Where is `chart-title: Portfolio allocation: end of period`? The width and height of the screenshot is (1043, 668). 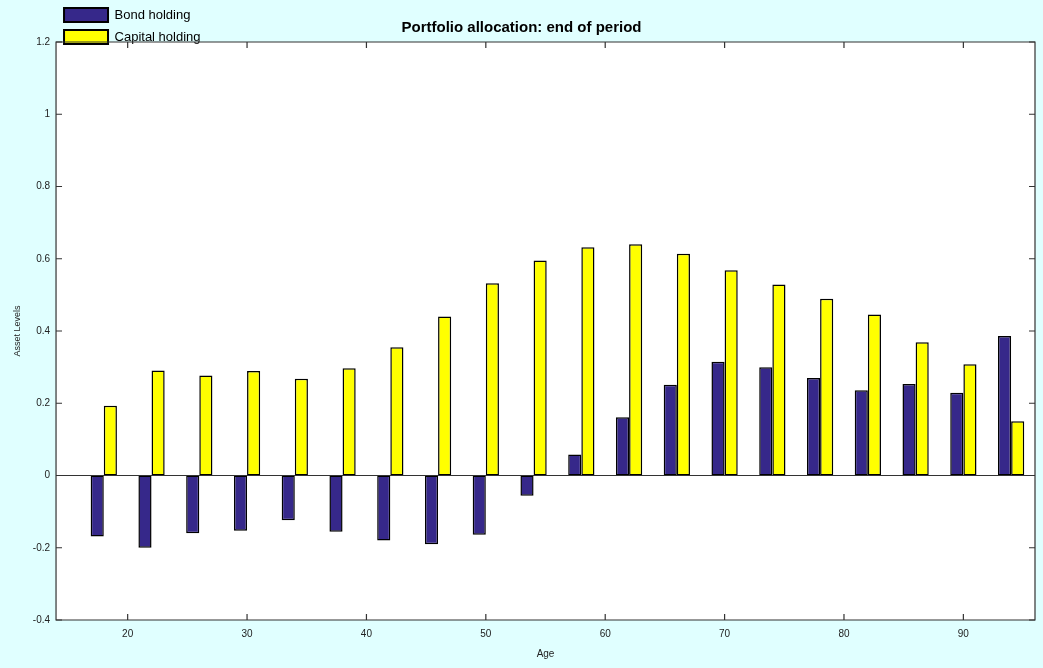 chart-title: Portfolio allocation: end of period is located at coordinates (521, 26).